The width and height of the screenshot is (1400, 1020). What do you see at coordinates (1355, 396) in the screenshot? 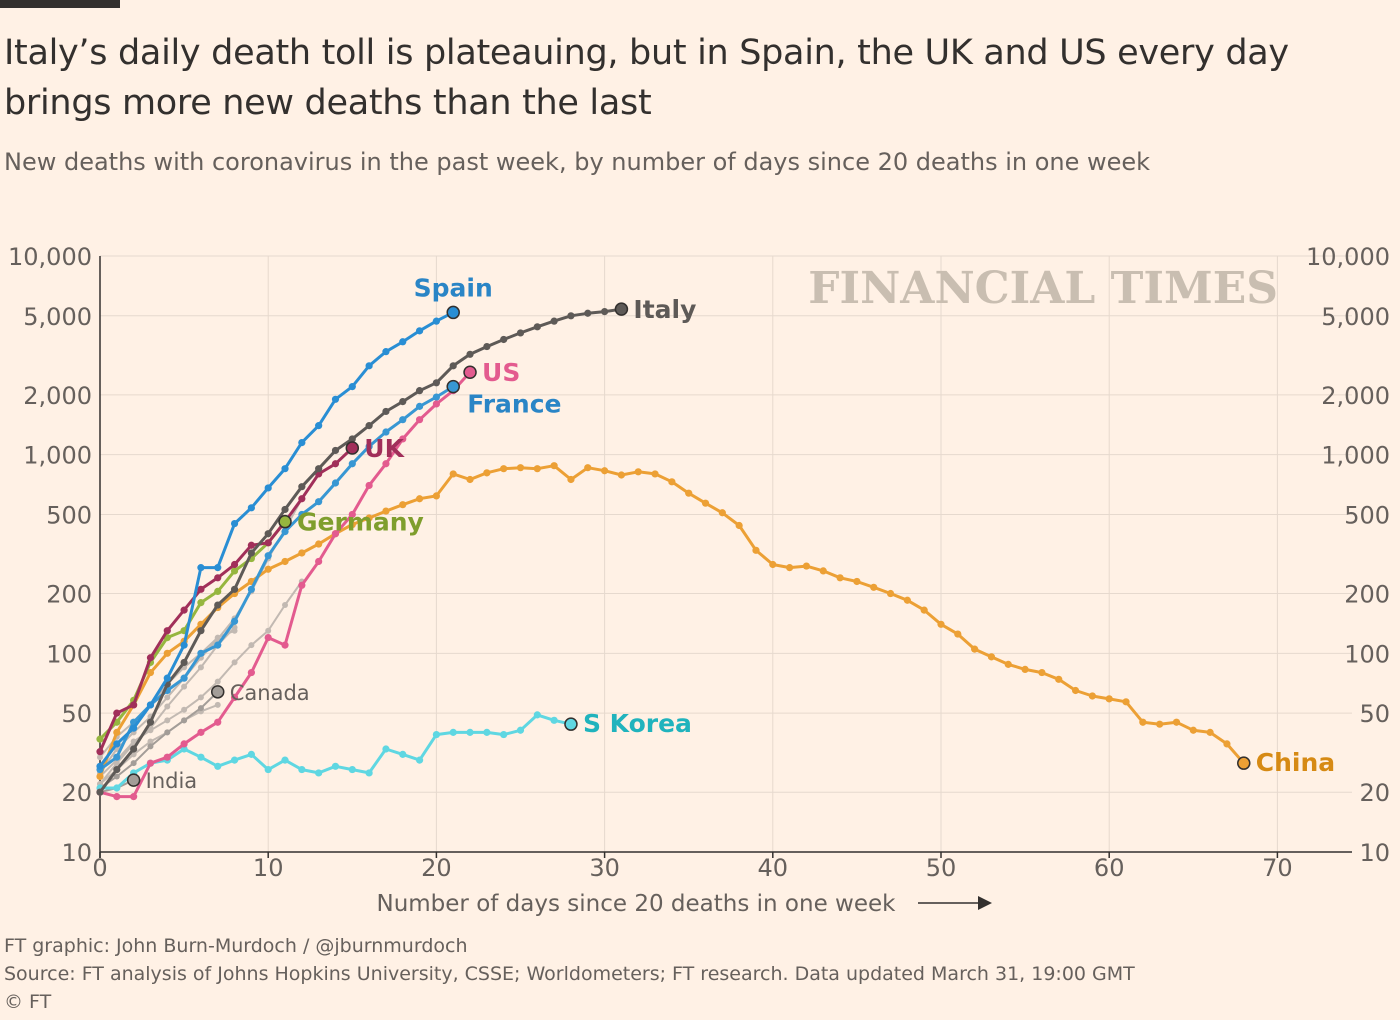
I see `y-tick-label-right: 2,000` at bounding box center [1355, 396].